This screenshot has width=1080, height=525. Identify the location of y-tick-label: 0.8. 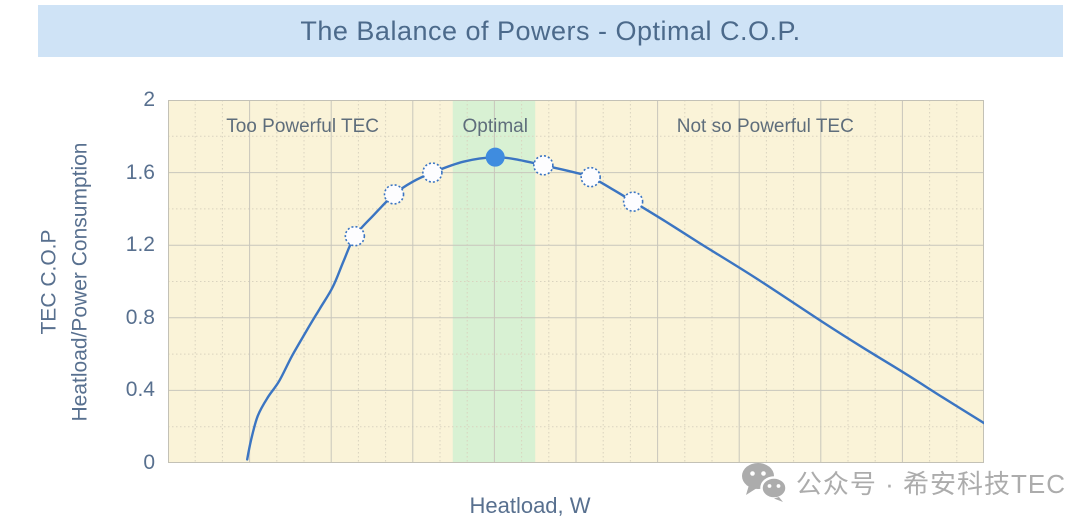
(140, 317).